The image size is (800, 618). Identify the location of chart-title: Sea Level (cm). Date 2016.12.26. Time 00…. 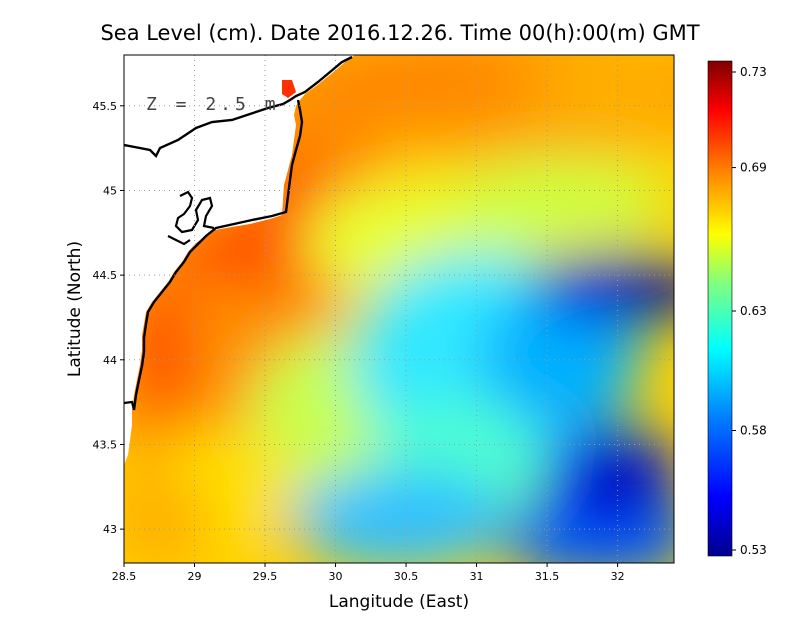
(399, 33).